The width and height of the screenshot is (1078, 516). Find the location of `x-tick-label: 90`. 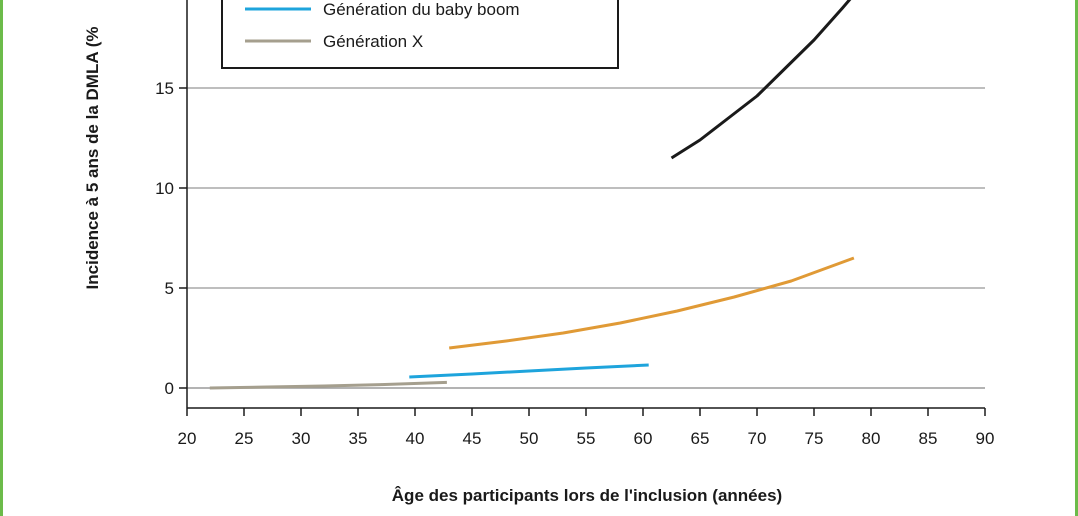

x-tick-label: 90 is located at coordinates (985, 438).